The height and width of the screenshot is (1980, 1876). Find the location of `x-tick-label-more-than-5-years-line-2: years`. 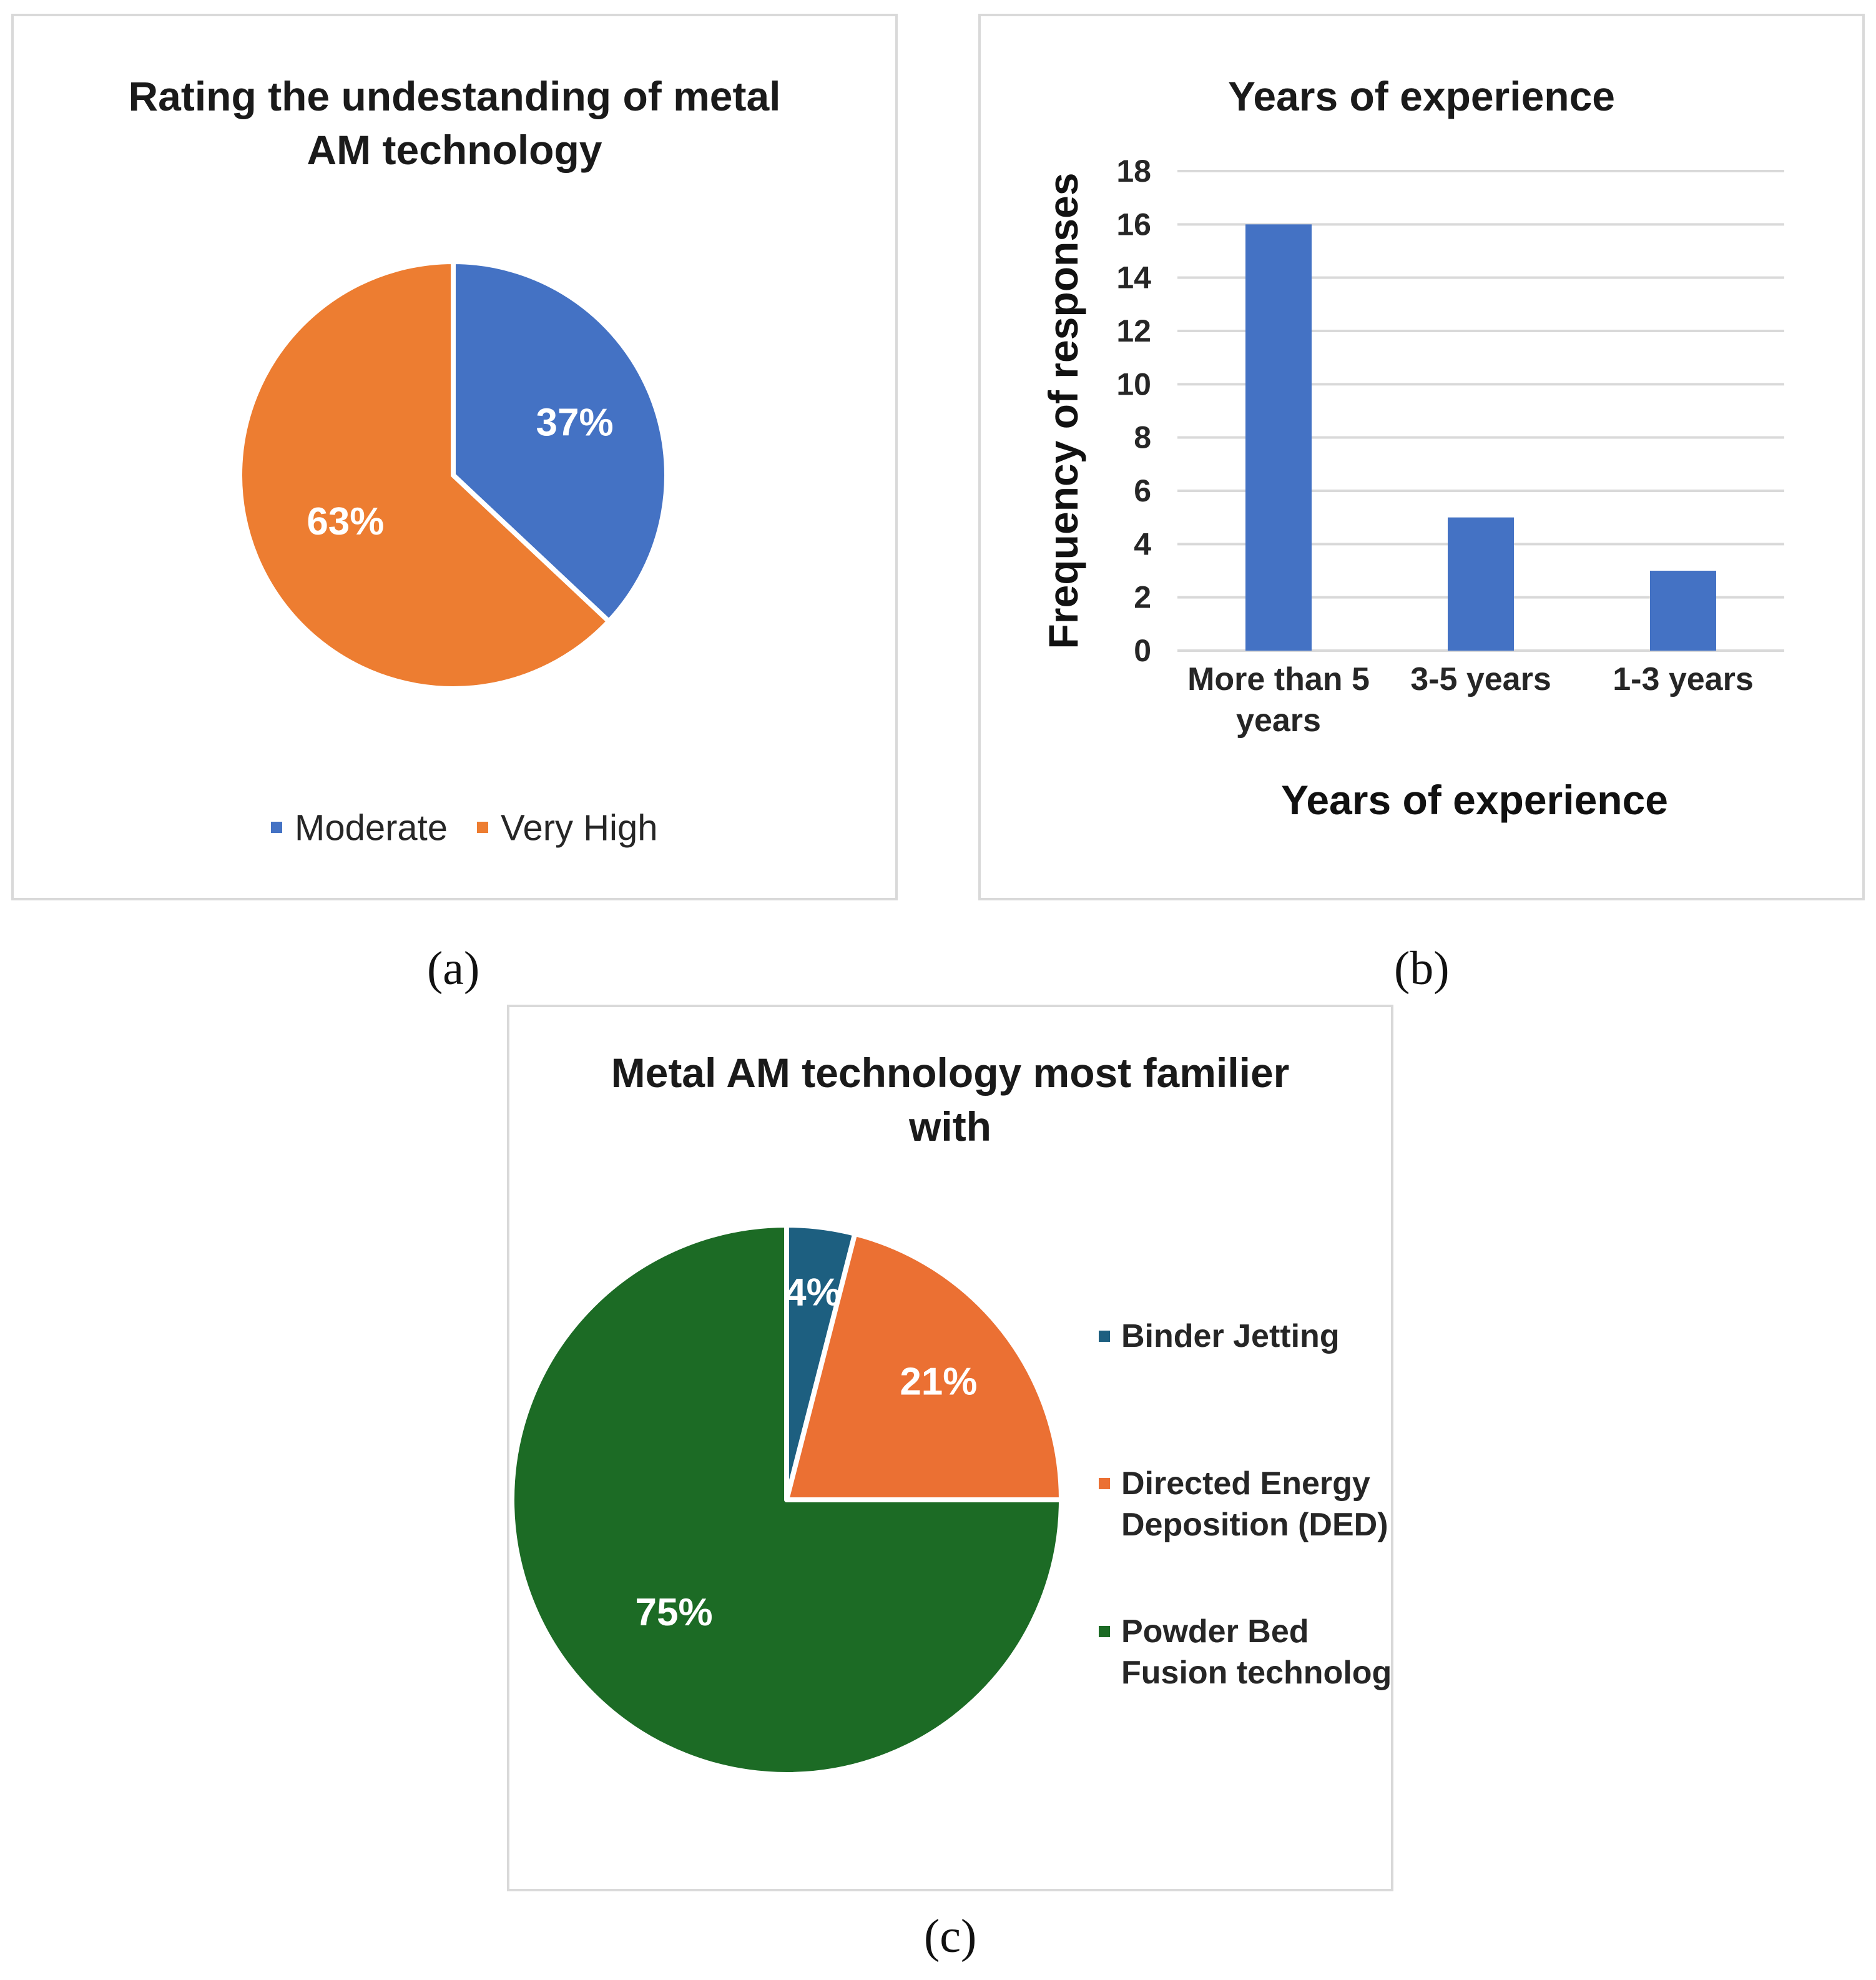

x-tick-label-more-than-5-years-line-2: years is located at coordinates (1278, 720).